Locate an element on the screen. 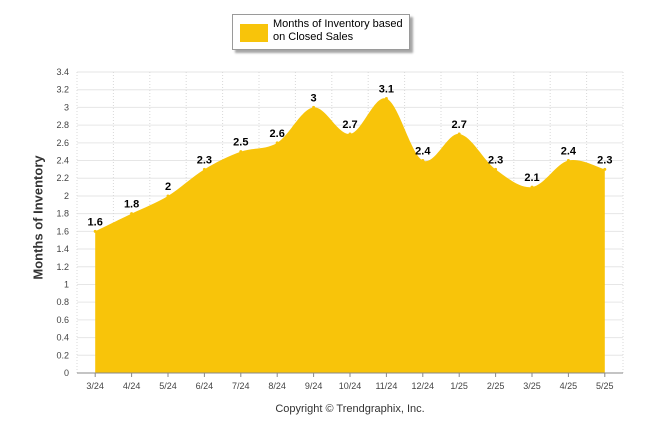 Image resolution: width=646 pixels, height=434 pixels. y-tick-label: 0.4 is located at coordinates (62, 338).